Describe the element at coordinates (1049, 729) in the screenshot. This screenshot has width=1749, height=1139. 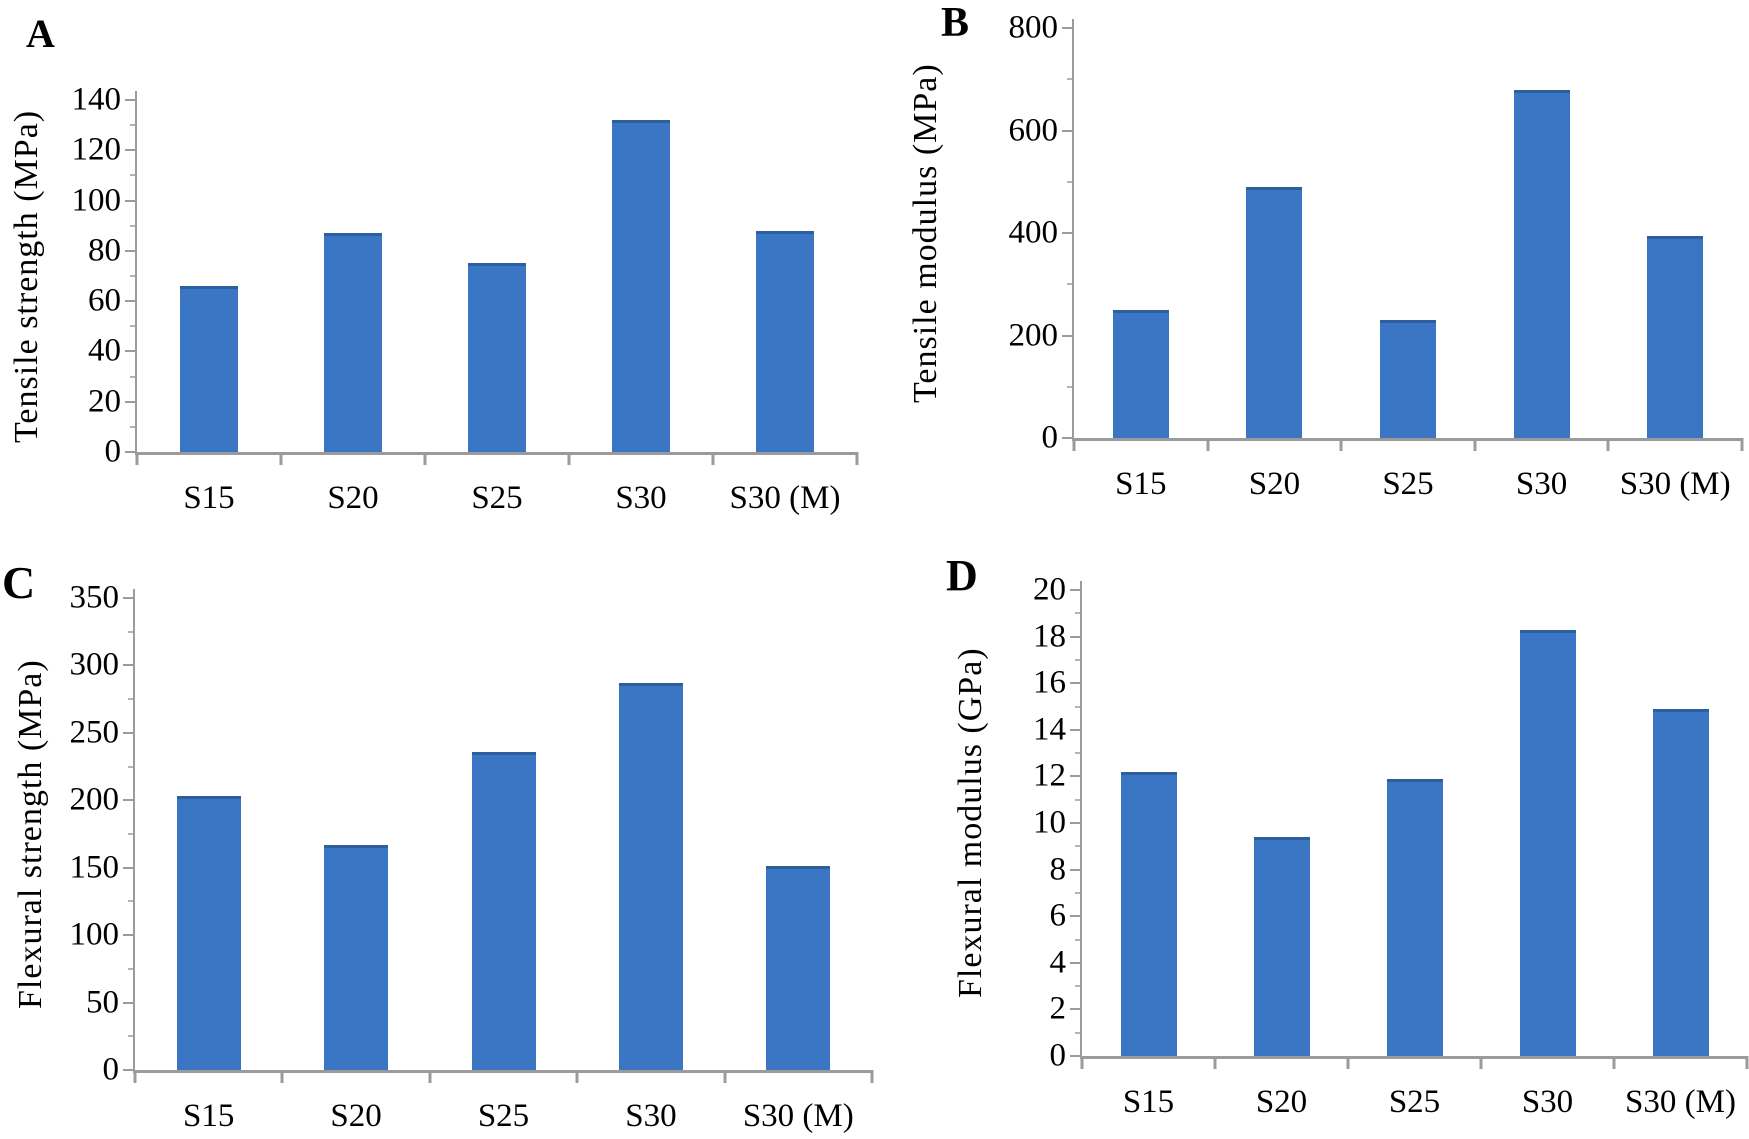
I see `y-axis-tick-label: 14` at that location.